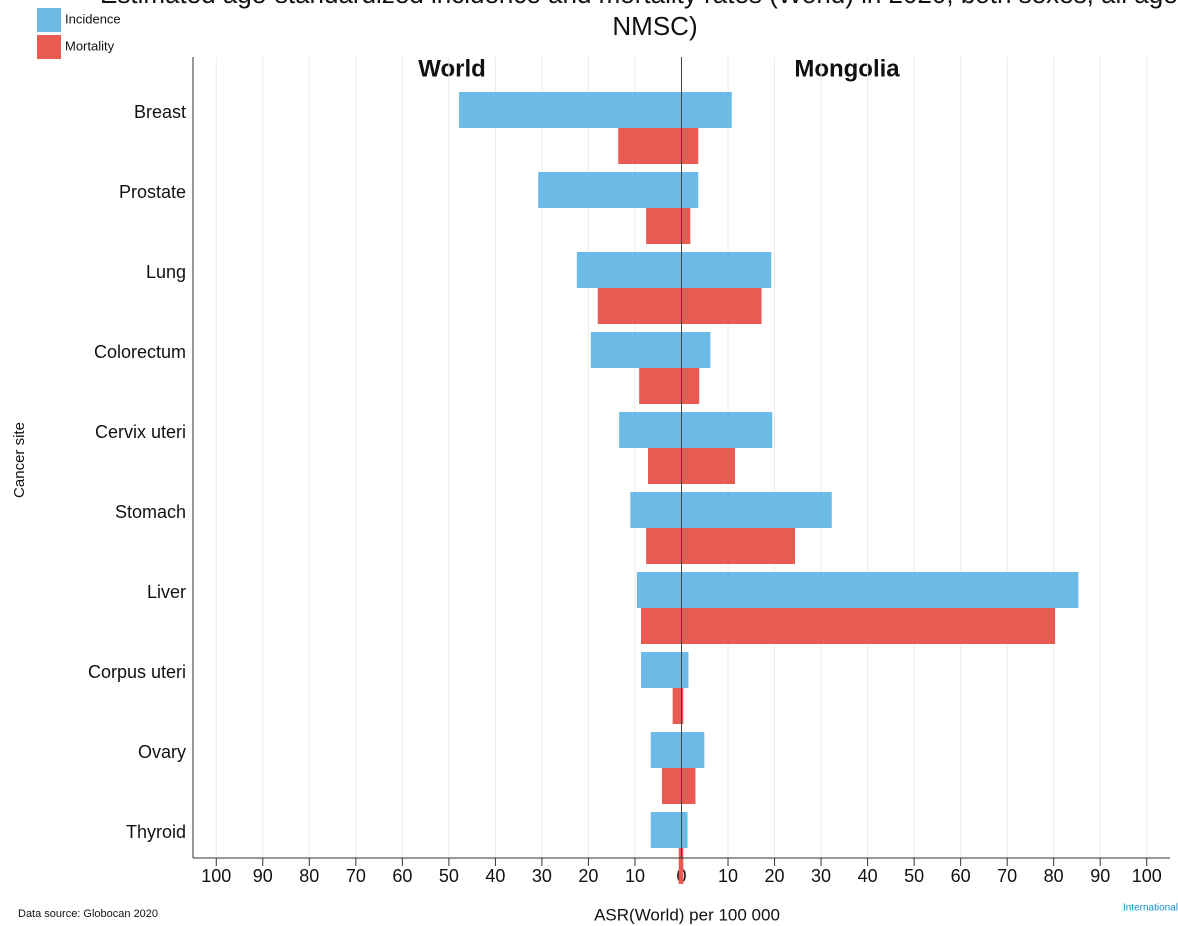 This screenshot has width=1178, height=926. Describe the element at coordinates (166, 272) in the screenshot. I see `y-tick-label: Lung` at that location.